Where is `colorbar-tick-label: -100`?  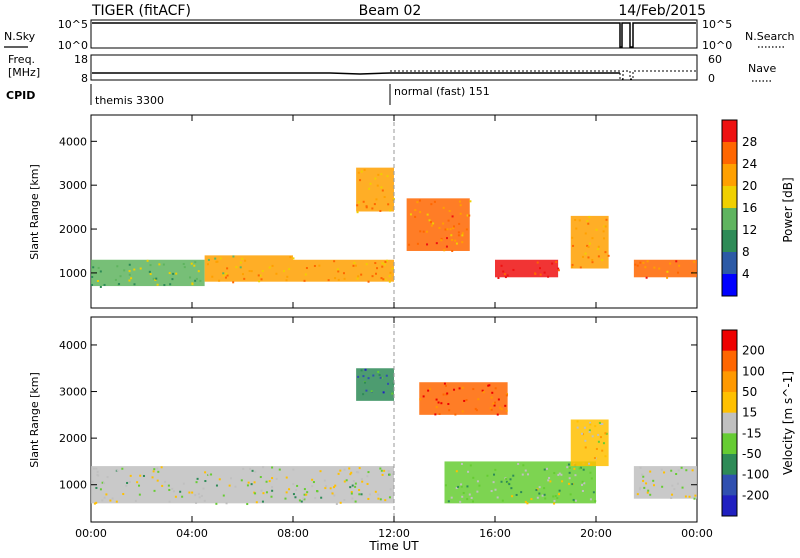
colorbar-tick-label: -100 is located at coordinates (755, 475).